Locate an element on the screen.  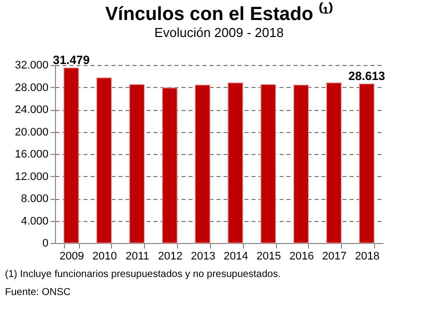
source-note: Fuente: ONSC is located at coordinates (38, 292).